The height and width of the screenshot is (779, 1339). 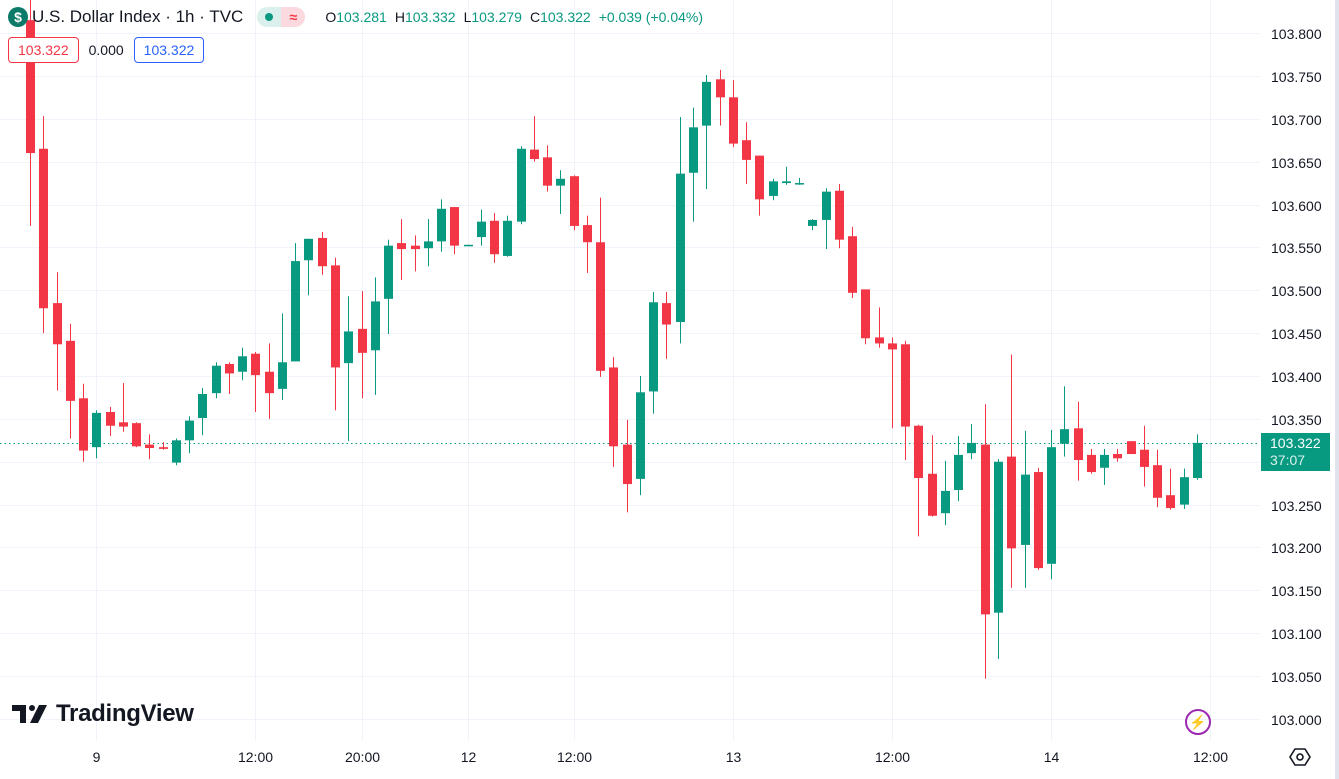 What do you see at coordinates (1198, 722) in the screenshot?
I see `lightning-icon: ⚡` at bounding box center [1198, 722].